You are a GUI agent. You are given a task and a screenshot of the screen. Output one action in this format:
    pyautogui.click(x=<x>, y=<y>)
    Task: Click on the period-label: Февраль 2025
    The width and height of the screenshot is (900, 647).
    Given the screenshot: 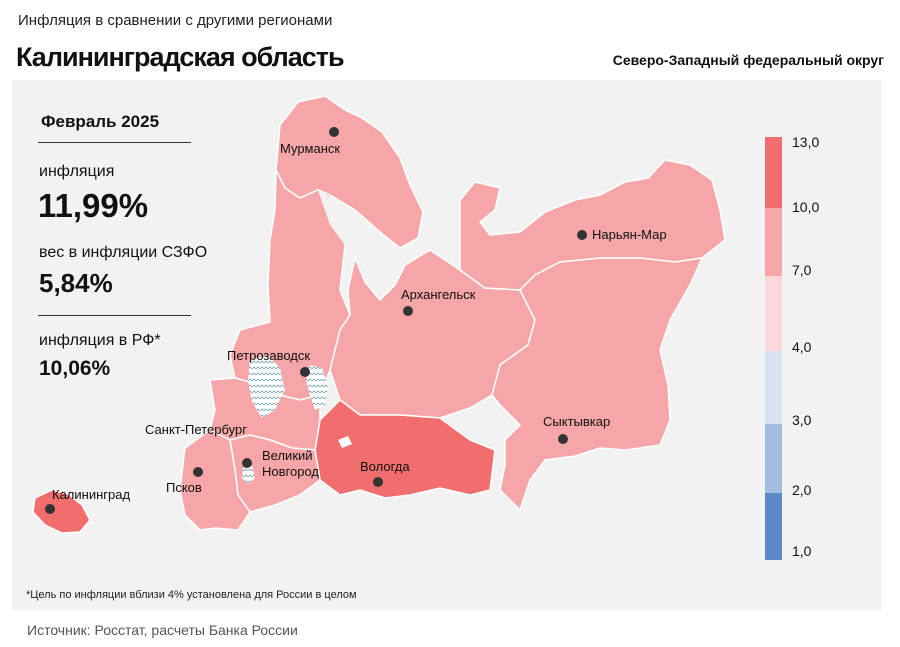 What is the action you would take?
    pyautogui.click(x=100, y=121)
    